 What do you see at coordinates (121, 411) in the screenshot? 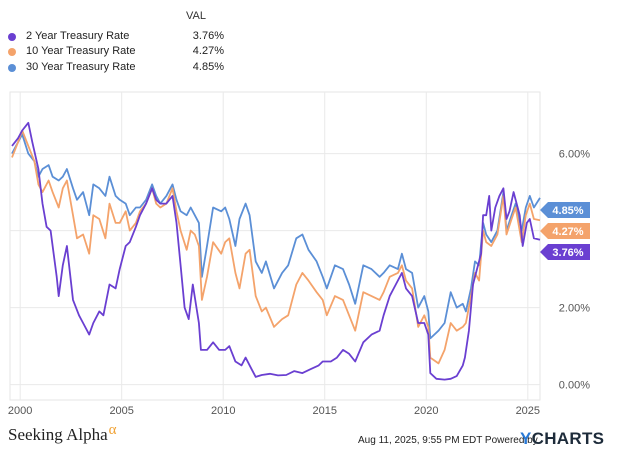
I see `x-tick-label: 2005` at bounding box center [121, 411].